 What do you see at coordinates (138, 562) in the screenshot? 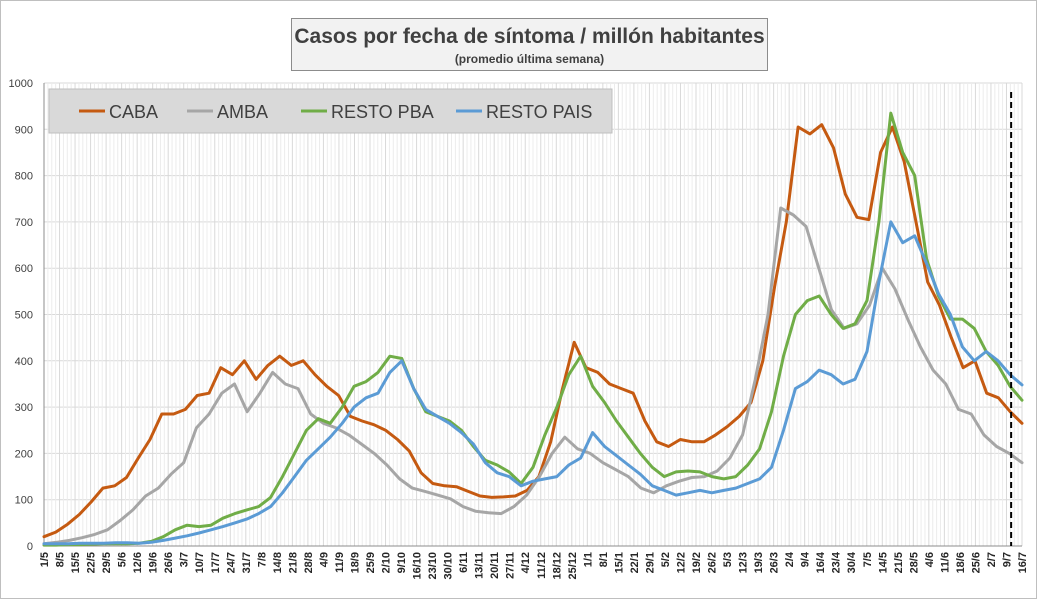
I see `x-tick-label: 12/6` at bounding box center [138, 562].